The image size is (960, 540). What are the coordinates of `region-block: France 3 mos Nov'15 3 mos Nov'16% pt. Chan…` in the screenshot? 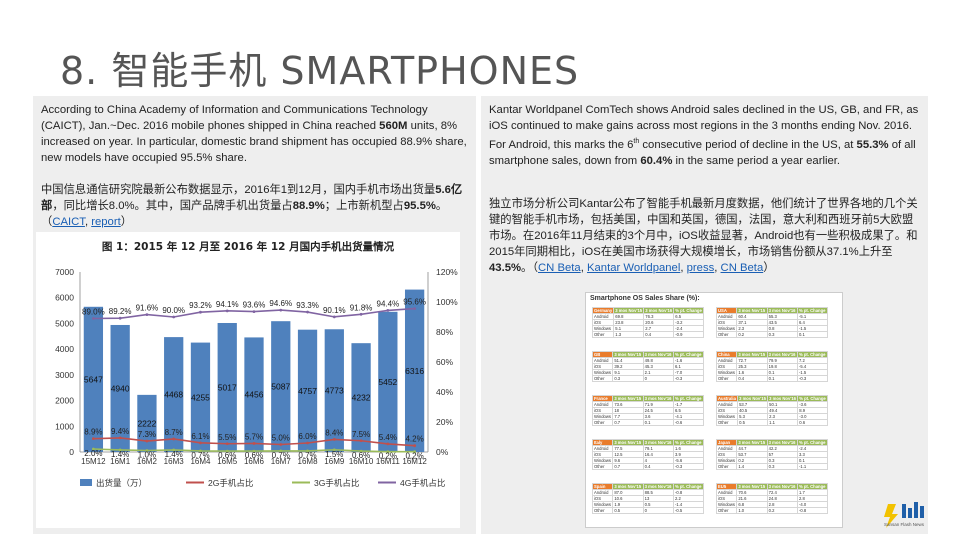 It's located at (648, 410).